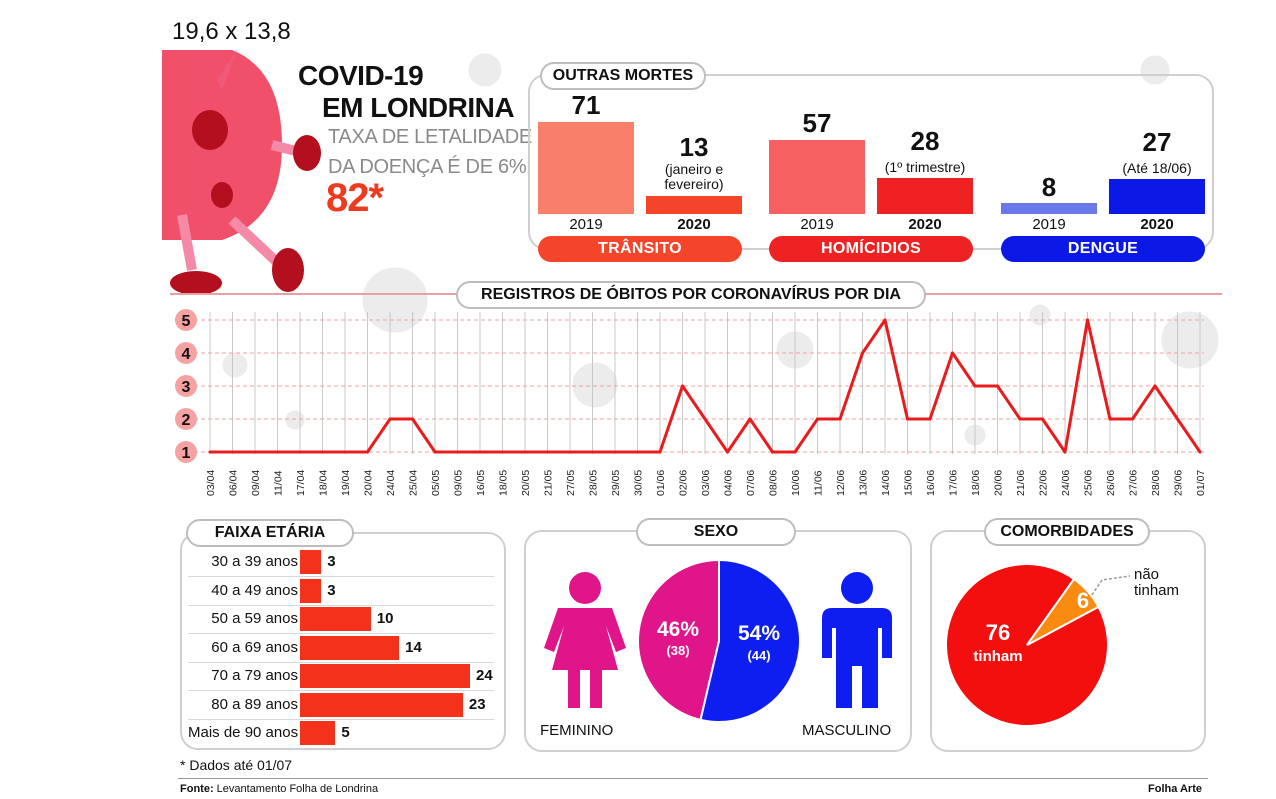  I want to click on transito-2020-value: 13, so click(694, 147).